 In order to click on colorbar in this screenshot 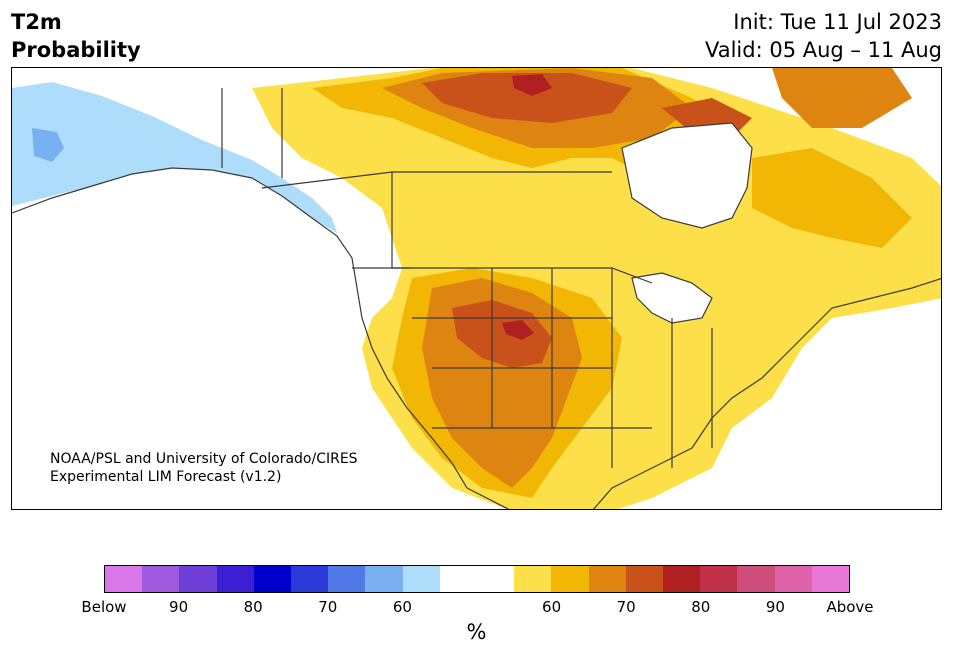, I will do `click(477, 579)`.